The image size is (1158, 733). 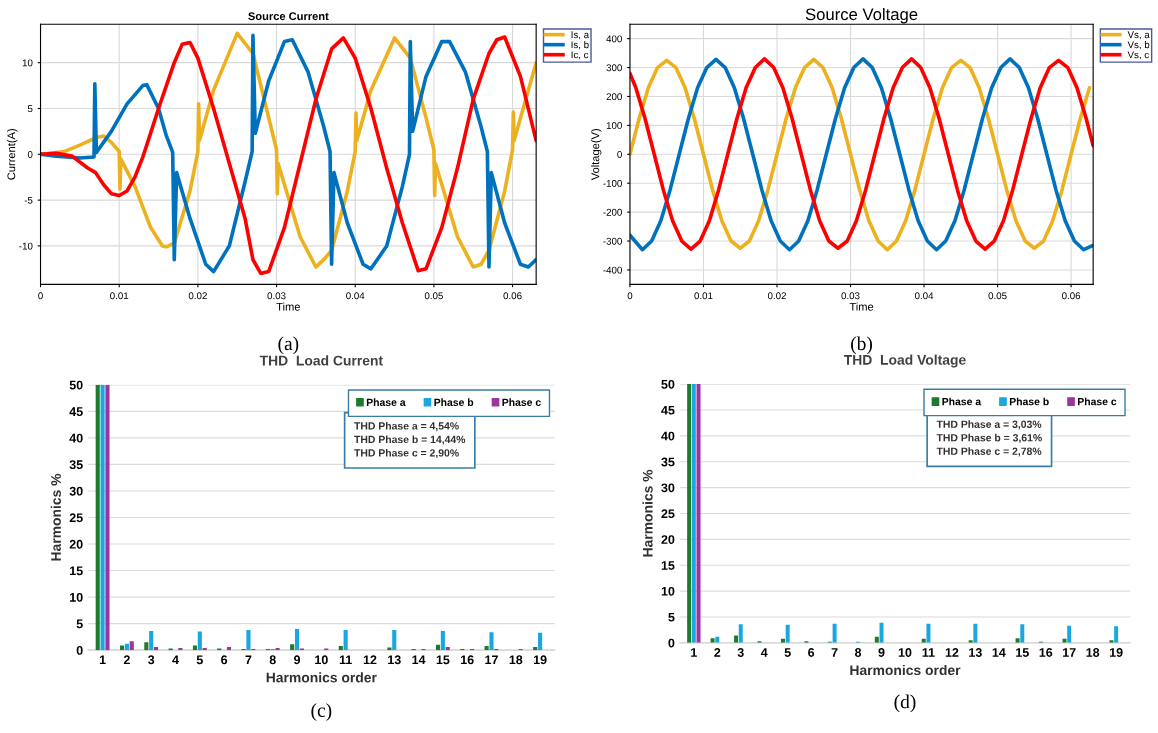 I want to click on y-tick-label: 400, so click(x=614, y=39).